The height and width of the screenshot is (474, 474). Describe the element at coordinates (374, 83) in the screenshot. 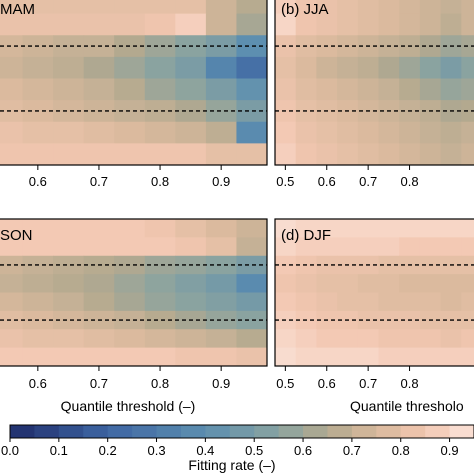

I see `panel-frame` at that location.